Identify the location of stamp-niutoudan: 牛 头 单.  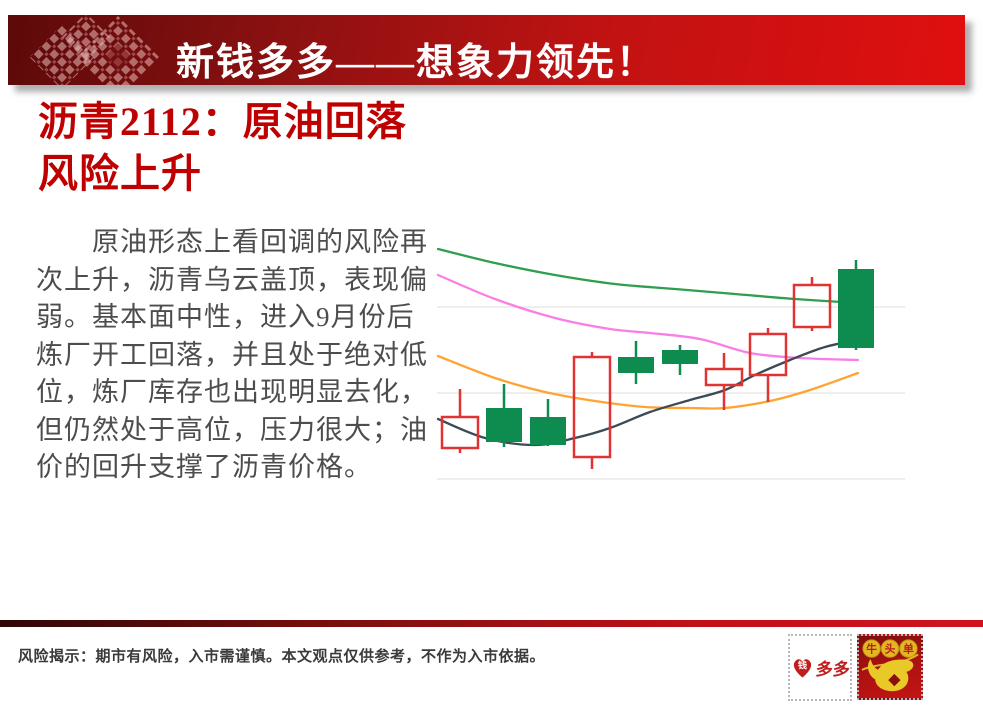
(890, 667).